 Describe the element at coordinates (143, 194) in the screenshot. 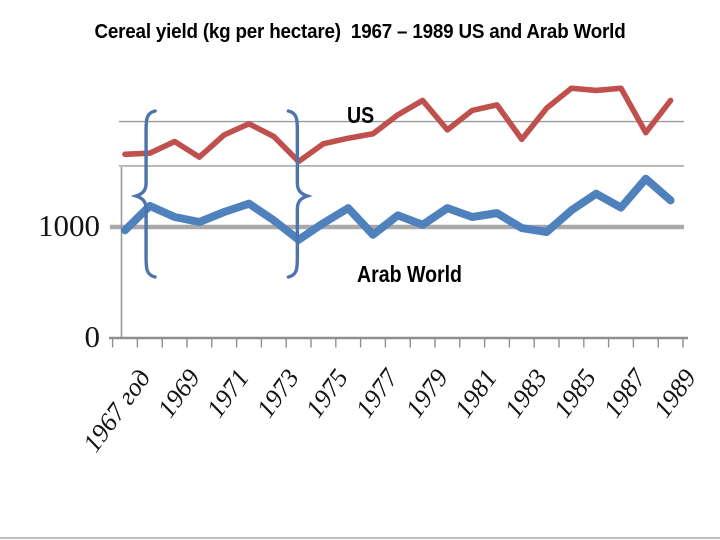

I see `left-curly-brace-annotation` at that location.